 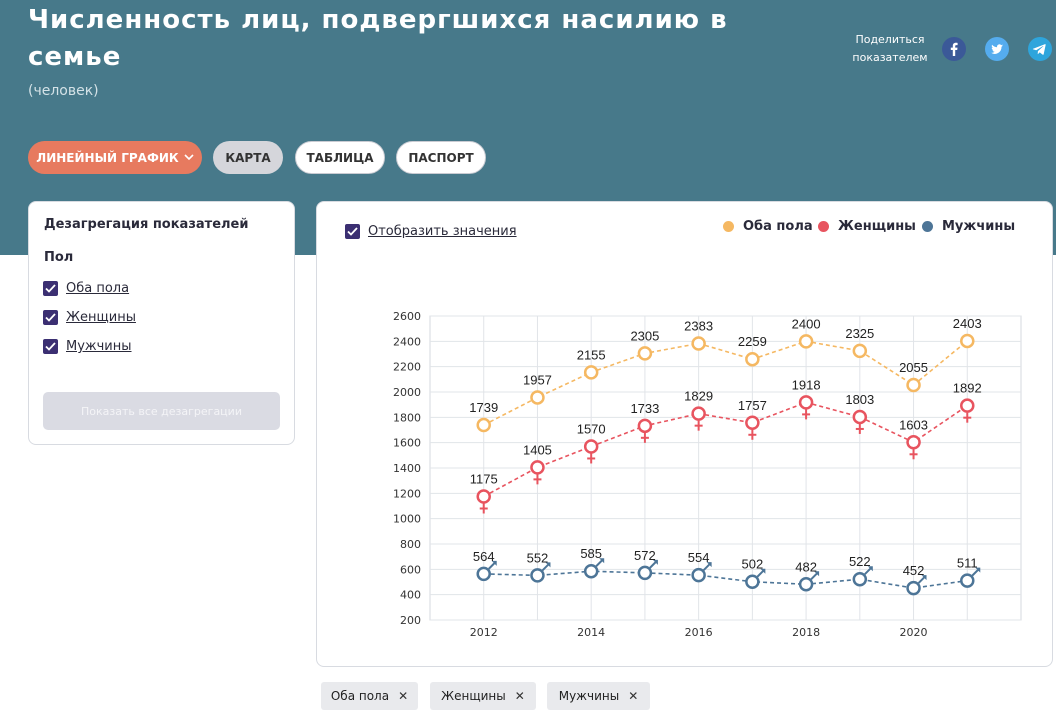 I want to click on data-label: 1957, so click(x=537, y=379).